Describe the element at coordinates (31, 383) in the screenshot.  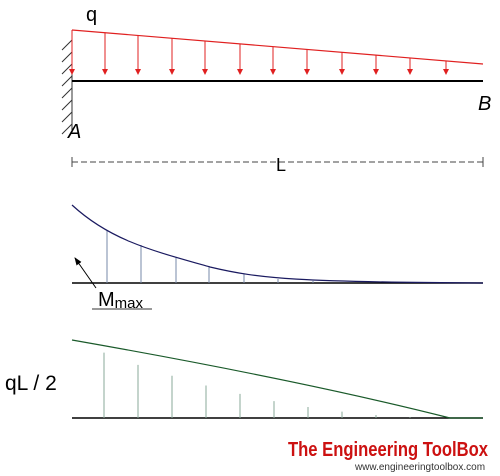
I see `shear-label: qL / 2` at that location.